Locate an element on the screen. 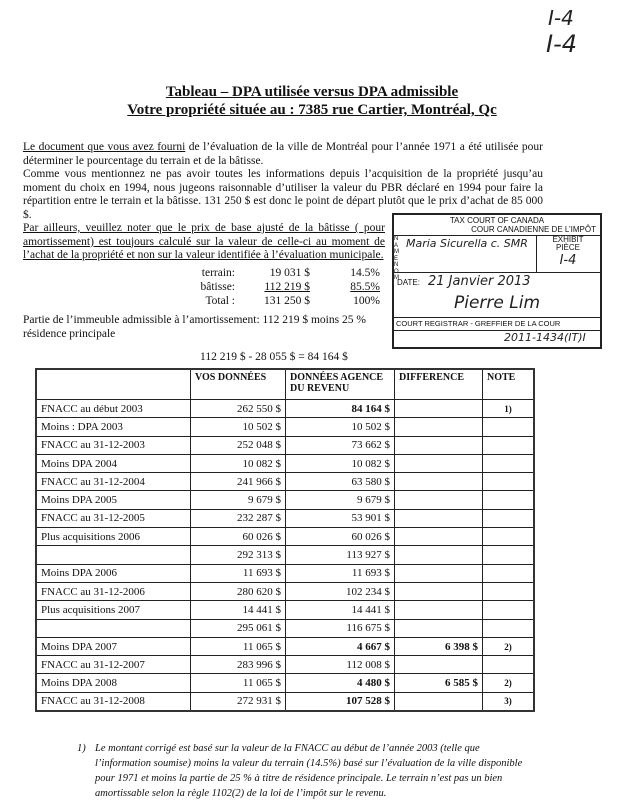 Image resolution: width=624 pixels, height=805 pixels. table-row: Moins DPA 2007 11 065 $4 667 $6 398 $2) is located at coordinates (285, 646).